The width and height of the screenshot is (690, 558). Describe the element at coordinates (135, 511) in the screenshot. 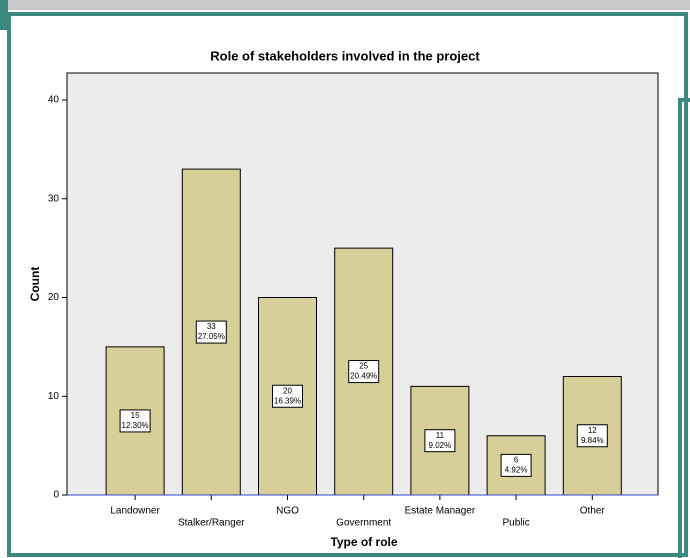

I see `x-tick-label: Landowner` at that location.